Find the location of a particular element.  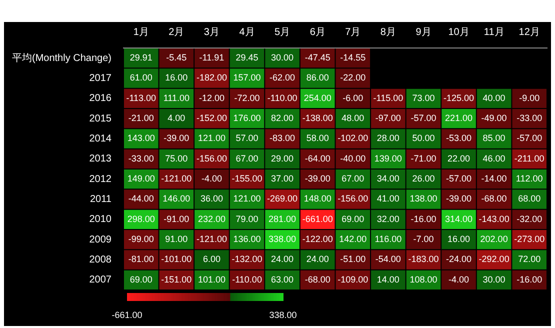

data-label: 37.00 is located at coordinates (282, 179).